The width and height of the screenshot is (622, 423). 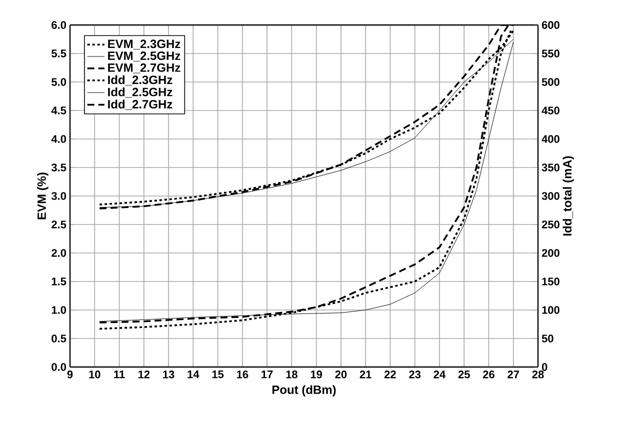 What do you see at coordinates (168, 374) in the screenshot?
I see `x-tick-label: 13` at bounding box center [168, 374].